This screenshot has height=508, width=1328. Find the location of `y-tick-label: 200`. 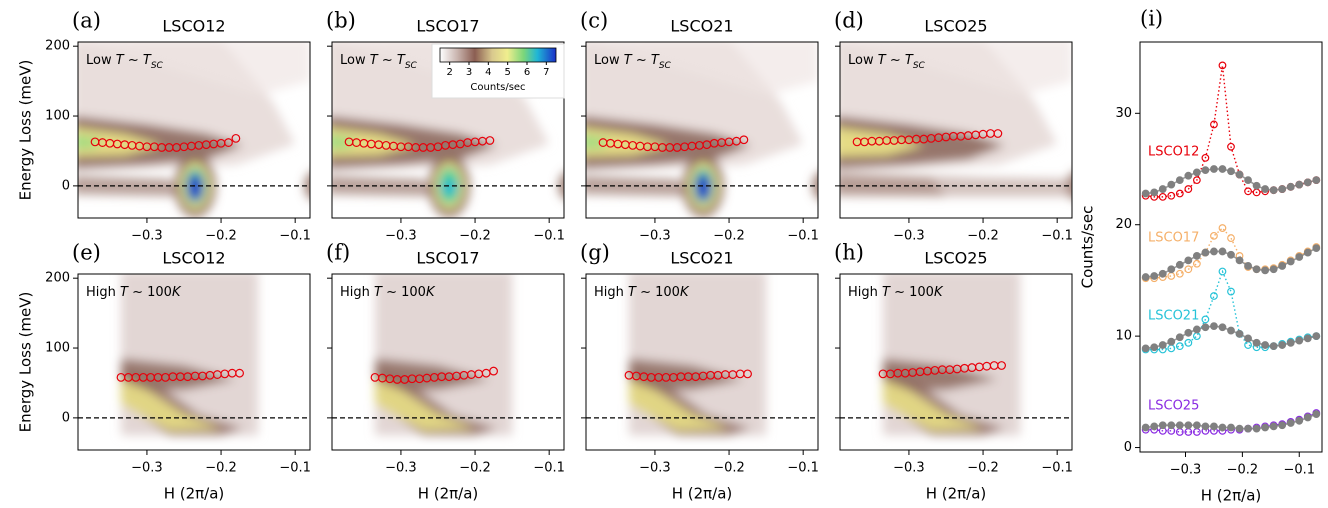

y-tick-label: 200 is located at coordinates (57, 278).